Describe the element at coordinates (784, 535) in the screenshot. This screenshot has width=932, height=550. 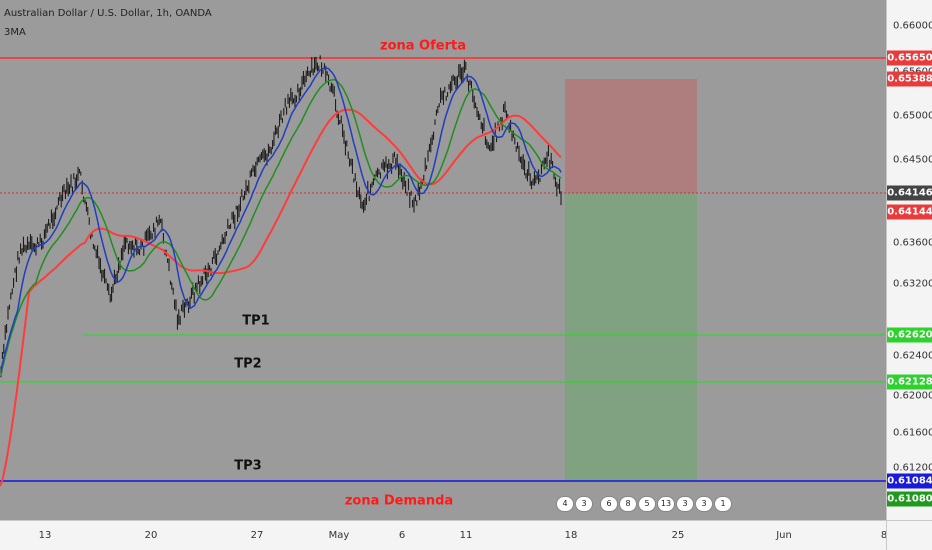
I see `time-tick: Jun` at that location.